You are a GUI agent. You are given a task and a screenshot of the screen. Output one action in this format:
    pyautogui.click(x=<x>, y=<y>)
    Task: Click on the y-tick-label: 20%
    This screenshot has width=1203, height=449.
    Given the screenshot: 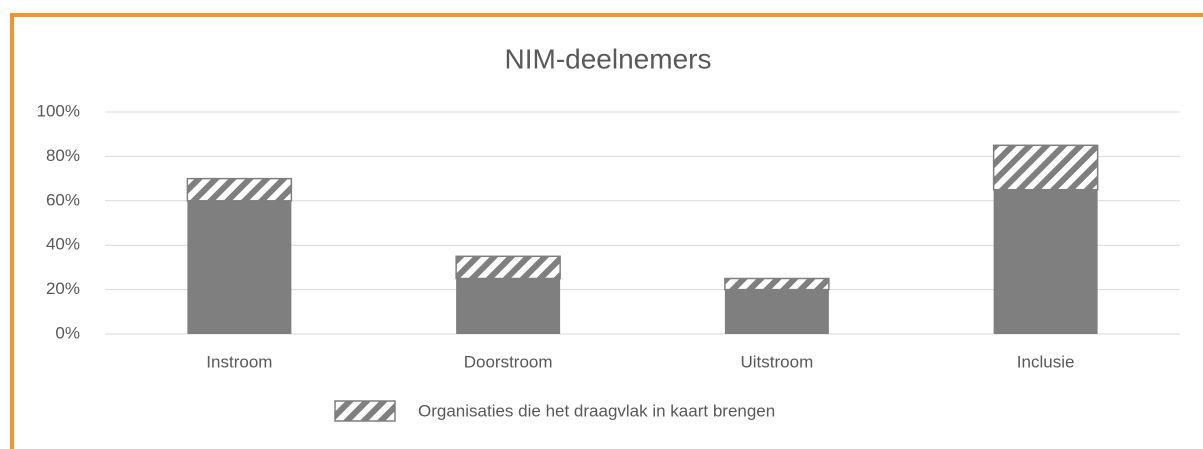 What is the action you would take?
    pyautogui.click(x=63, y=288)
    